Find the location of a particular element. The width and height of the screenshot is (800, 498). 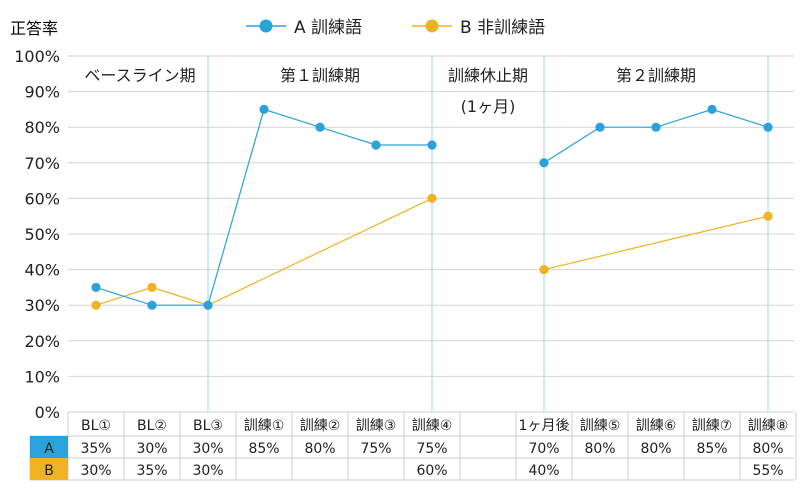

legend-marker-A is located at coordinates (266, 26).